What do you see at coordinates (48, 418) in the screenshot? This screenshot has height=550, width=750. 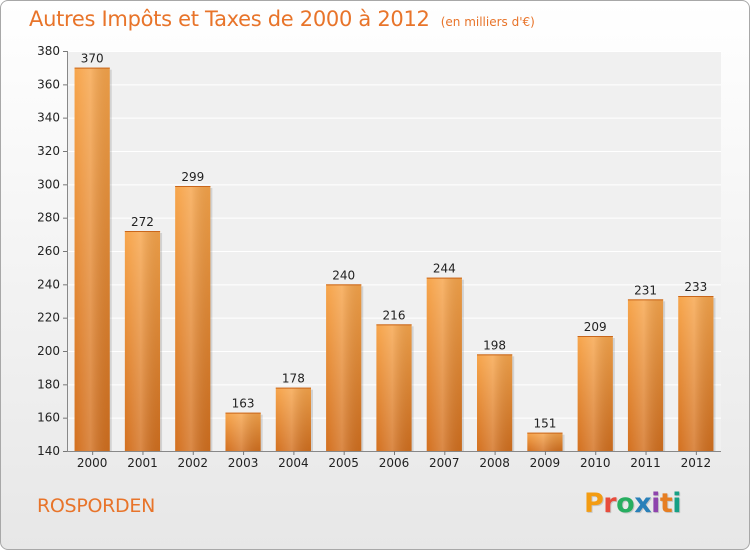 I see `y-tick-label: 160` at bounding box center [48, 418].